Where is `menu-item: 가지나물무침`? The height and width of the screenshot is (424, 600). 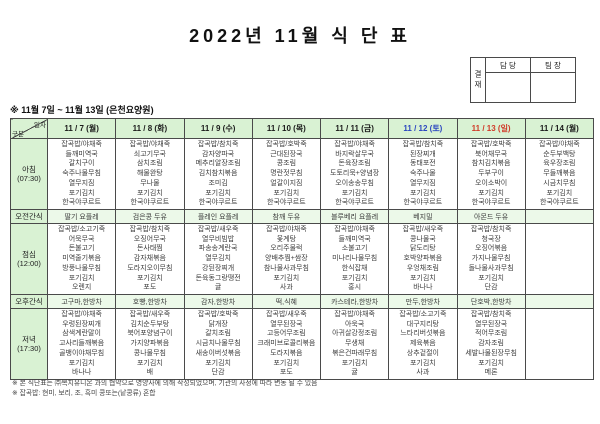 menu-item: 가지나물무침 is located at coordinates (491, 259).